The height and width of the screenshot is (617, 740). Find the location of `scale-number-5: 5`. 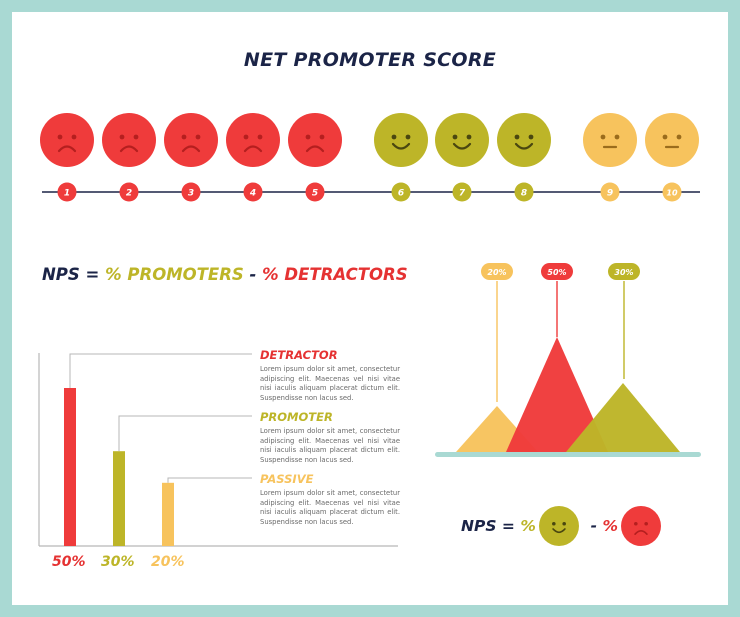

scale-number-5: 5 is located at coordinates (315, 194).